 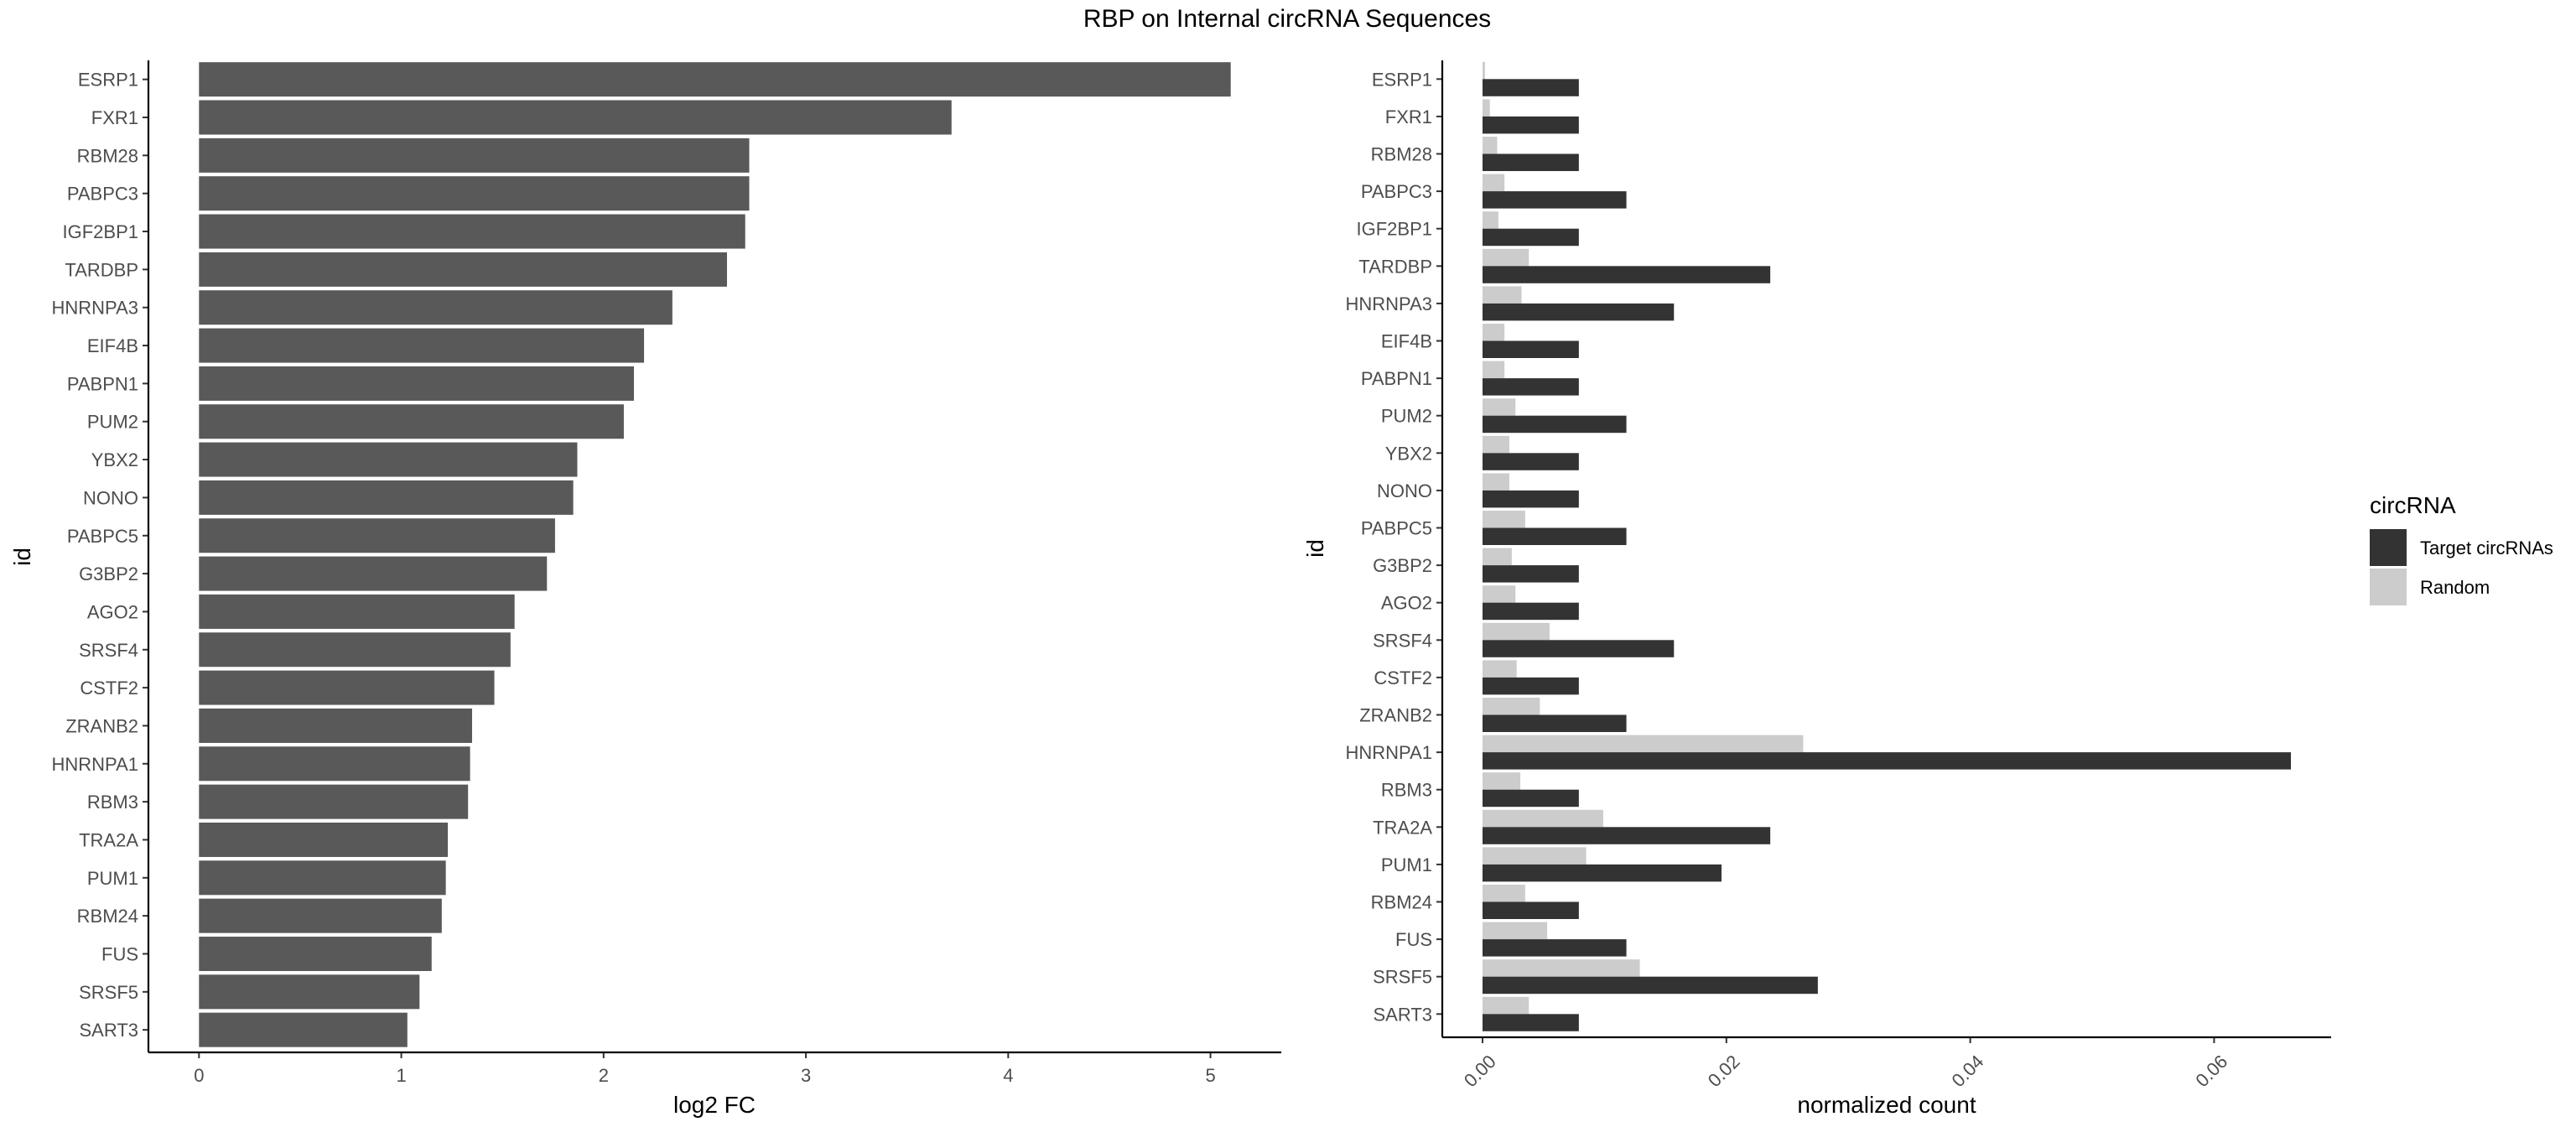 What do you see at coordinates (2413, 505) in the screenshot?
I see `legend-title: circRNA` at bounding box center [2413, 505].